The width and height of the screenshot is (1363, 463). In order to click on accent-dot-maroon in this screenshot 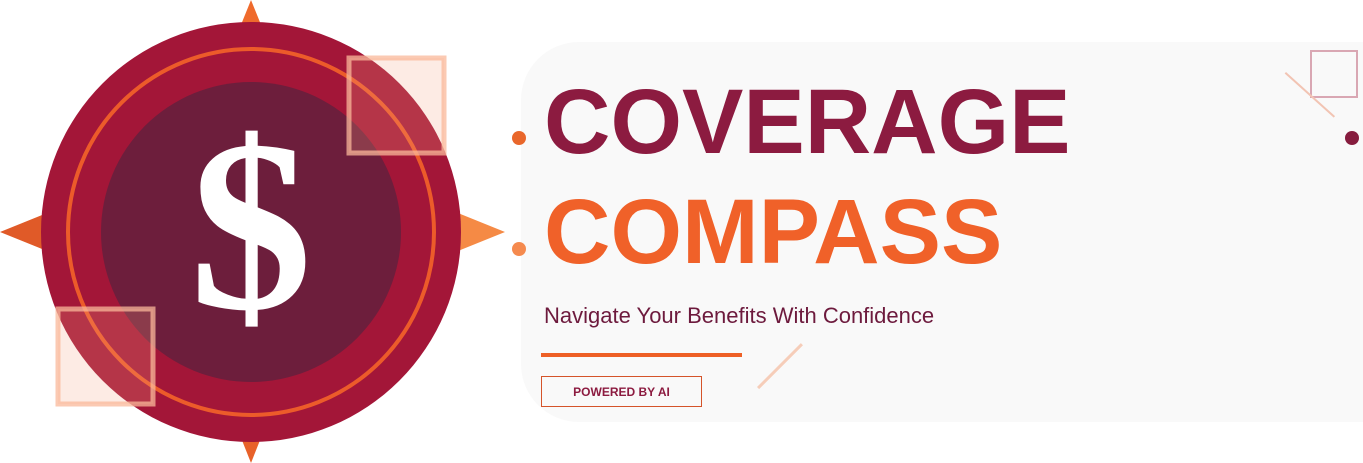, I will do `click(1352, 138)`.